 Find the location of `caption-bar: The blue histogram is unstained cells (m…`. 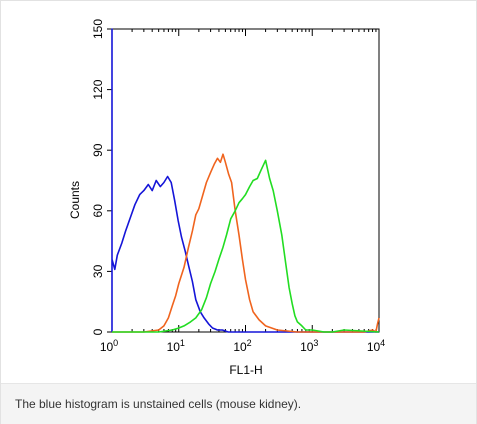

caption-bar: The blue histogram is unstained cells (m… is located at coordinates (238, 403).